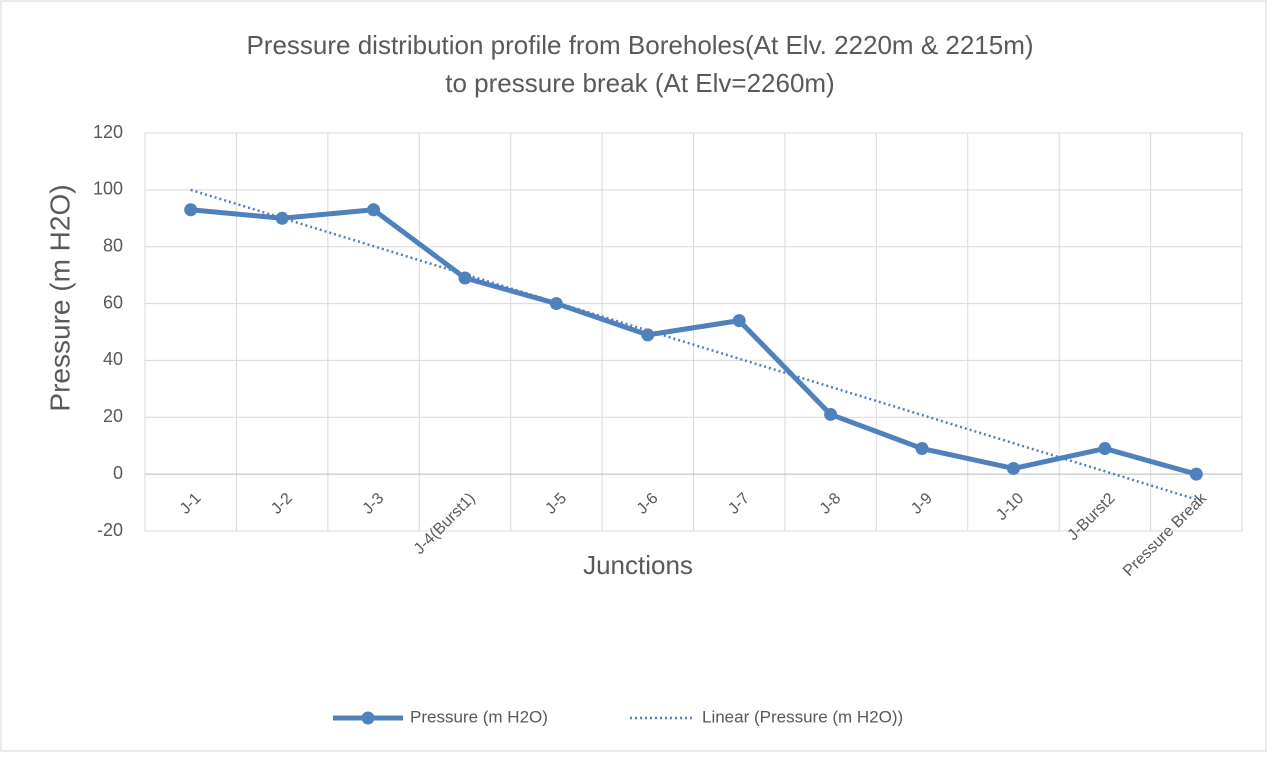 This screenshot has width=1268, height=758. I want to click on y-tick-label: 120, so click(108, 132).